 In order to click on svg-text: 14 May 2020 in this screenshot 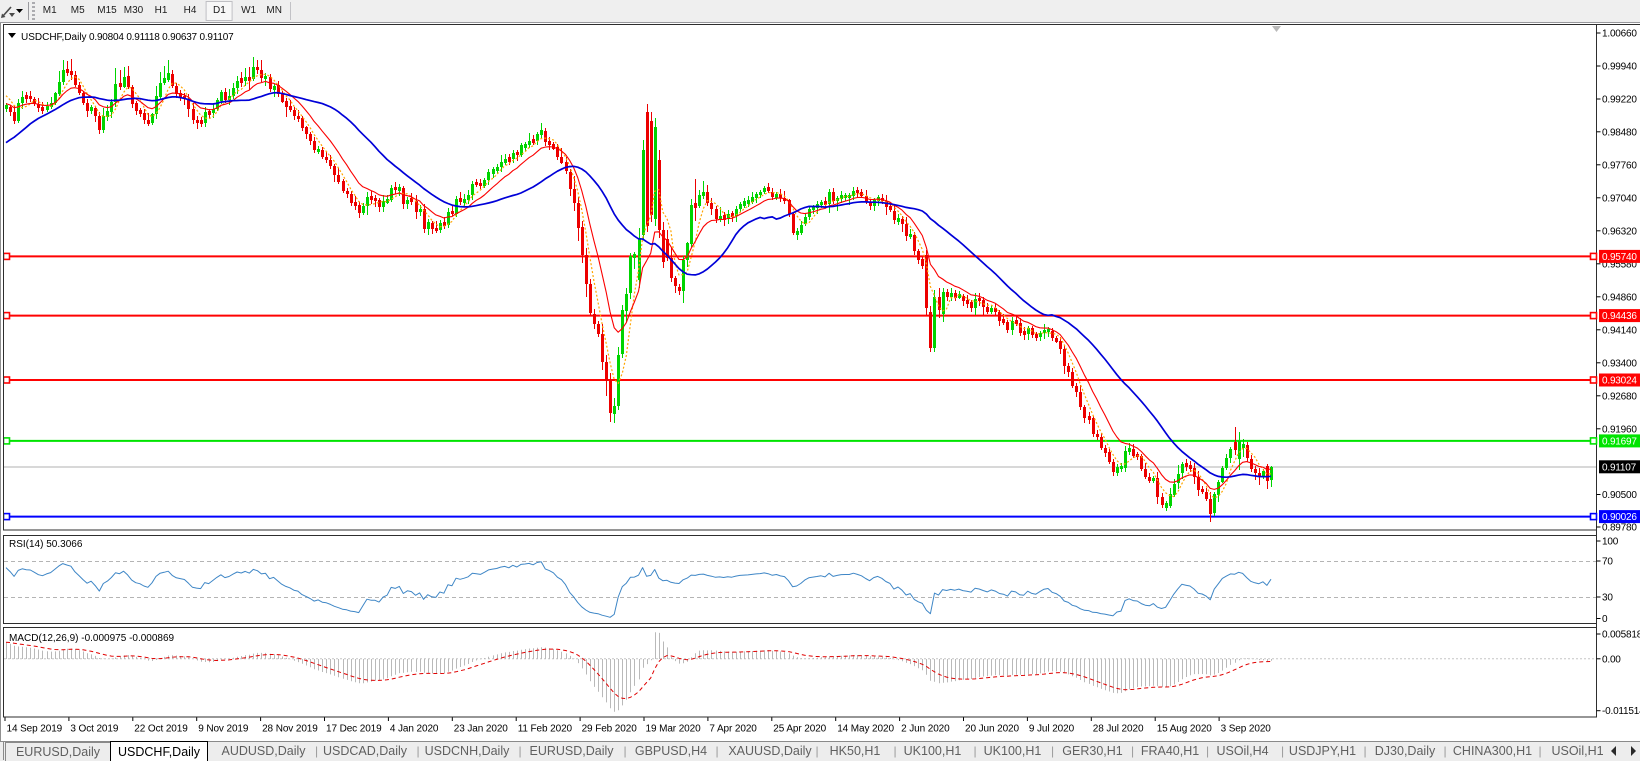, I will do `click(865, 729)`.